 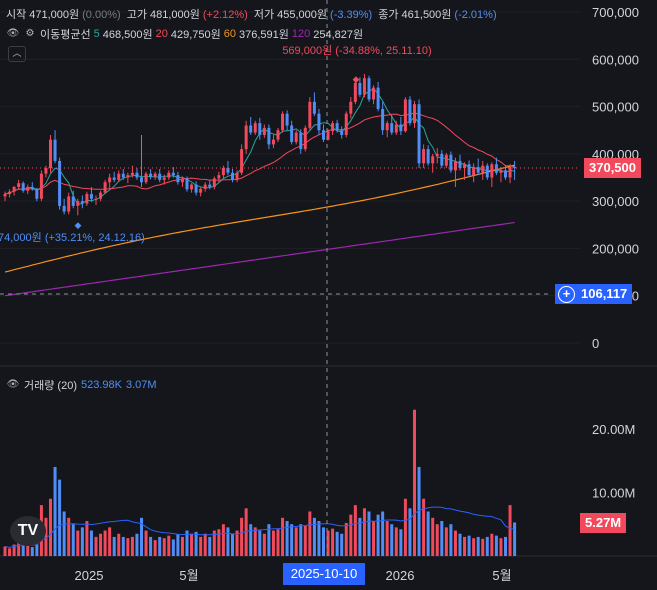 I want to click on high-label: 고가, so click(x=136, y=15).